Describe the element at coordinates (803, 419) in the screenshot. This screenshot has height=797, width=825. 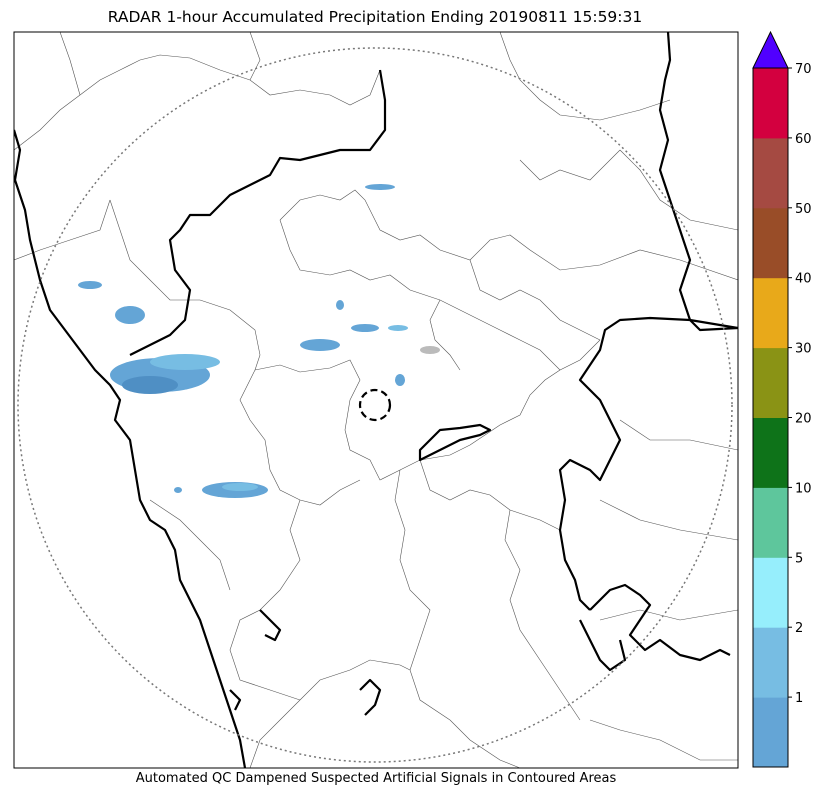
I see `colorbar-tick-label: 20` at that location.